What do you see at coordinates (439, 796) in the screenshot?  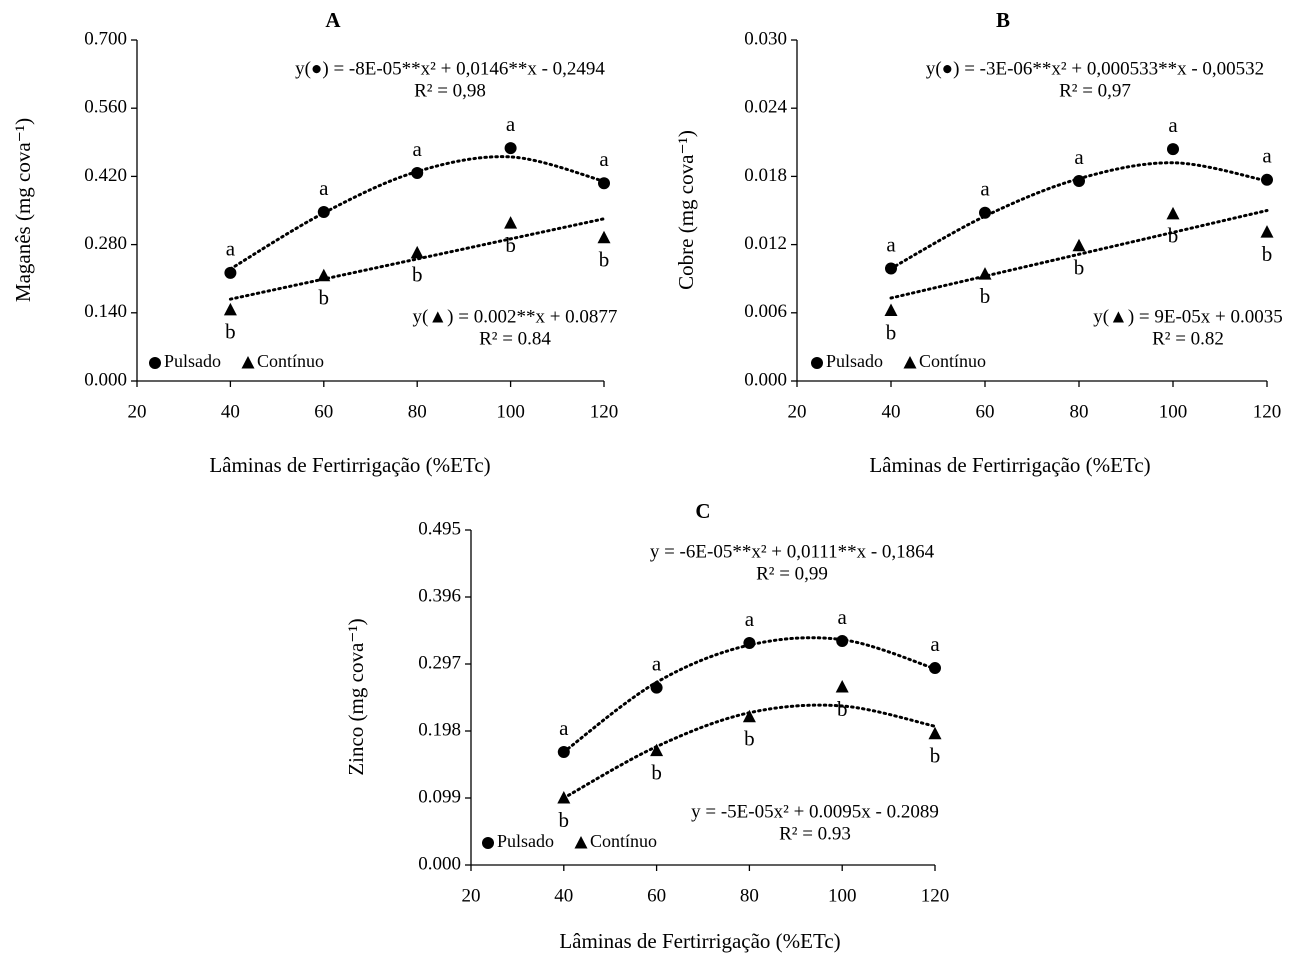 I see `y-tick-label: 0.099` at bounding box center [439, 796].